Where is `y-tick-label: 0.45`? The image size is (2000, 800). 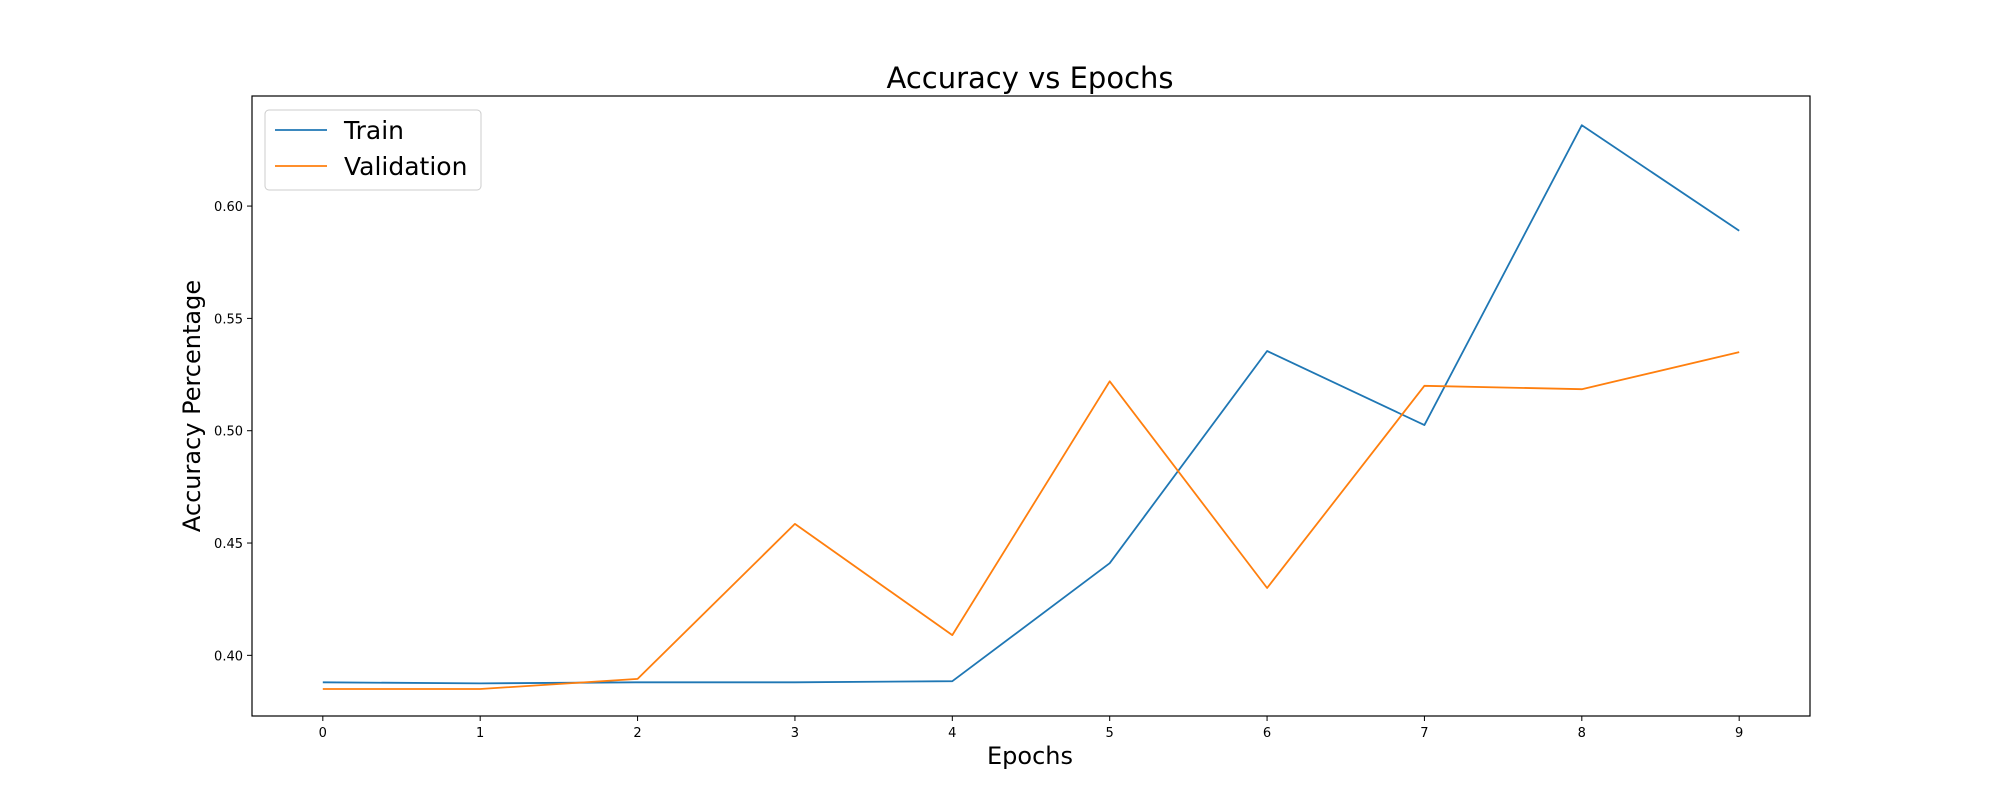
y-tick-label: 0.45 is located at coordinates (228, 544).